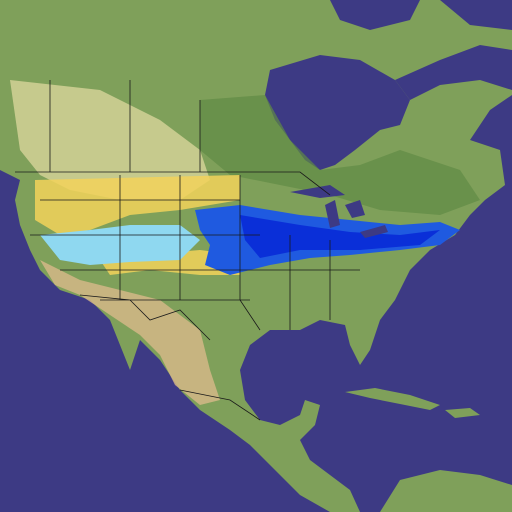  I want to click on great-lakes, so click(339, 211).